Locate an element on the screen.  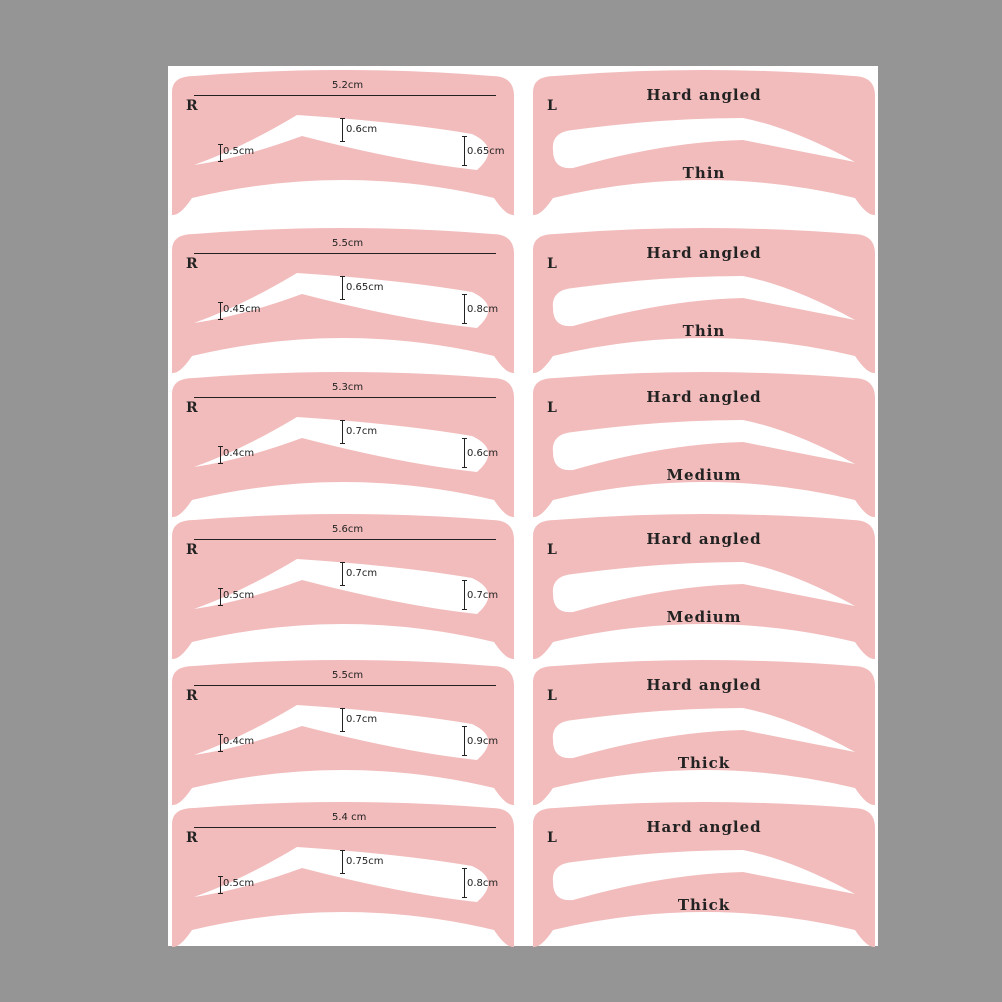
right-brow-stencil: 5.4 cm R 0.5cm 0.75cm 0.8cm is located at coordinates (343, 876).